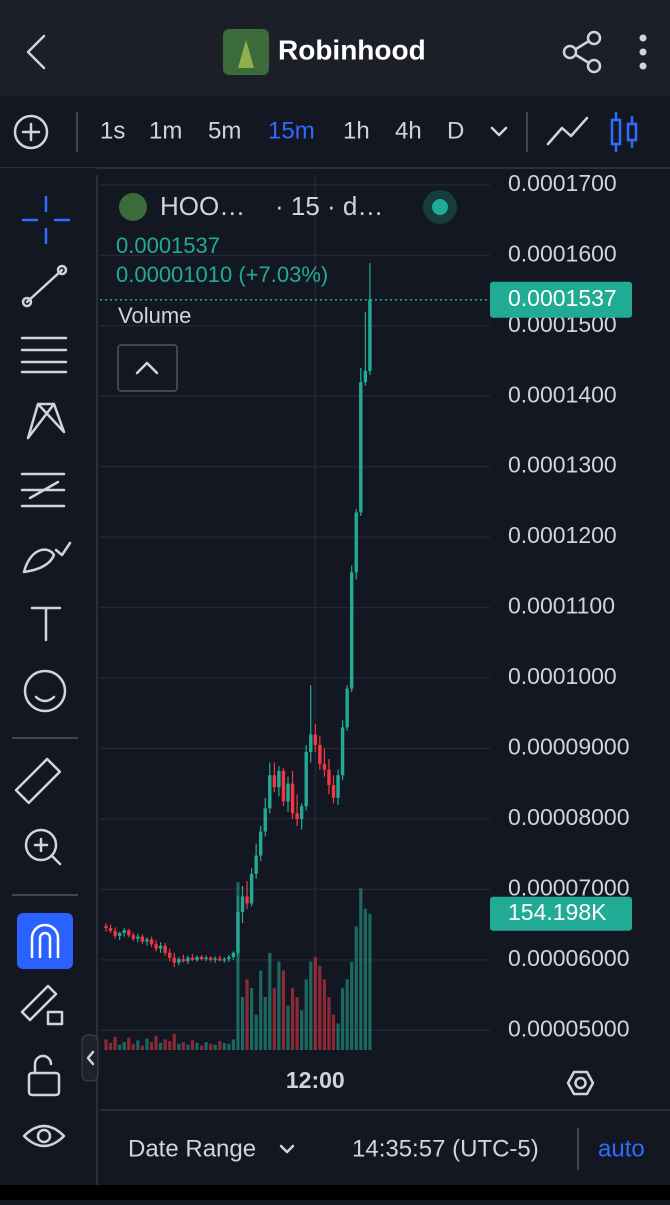  What do you see at coordinates (112, 130) in the screenshot?
I see `interval: 1s` at bounding box center [112, 130].